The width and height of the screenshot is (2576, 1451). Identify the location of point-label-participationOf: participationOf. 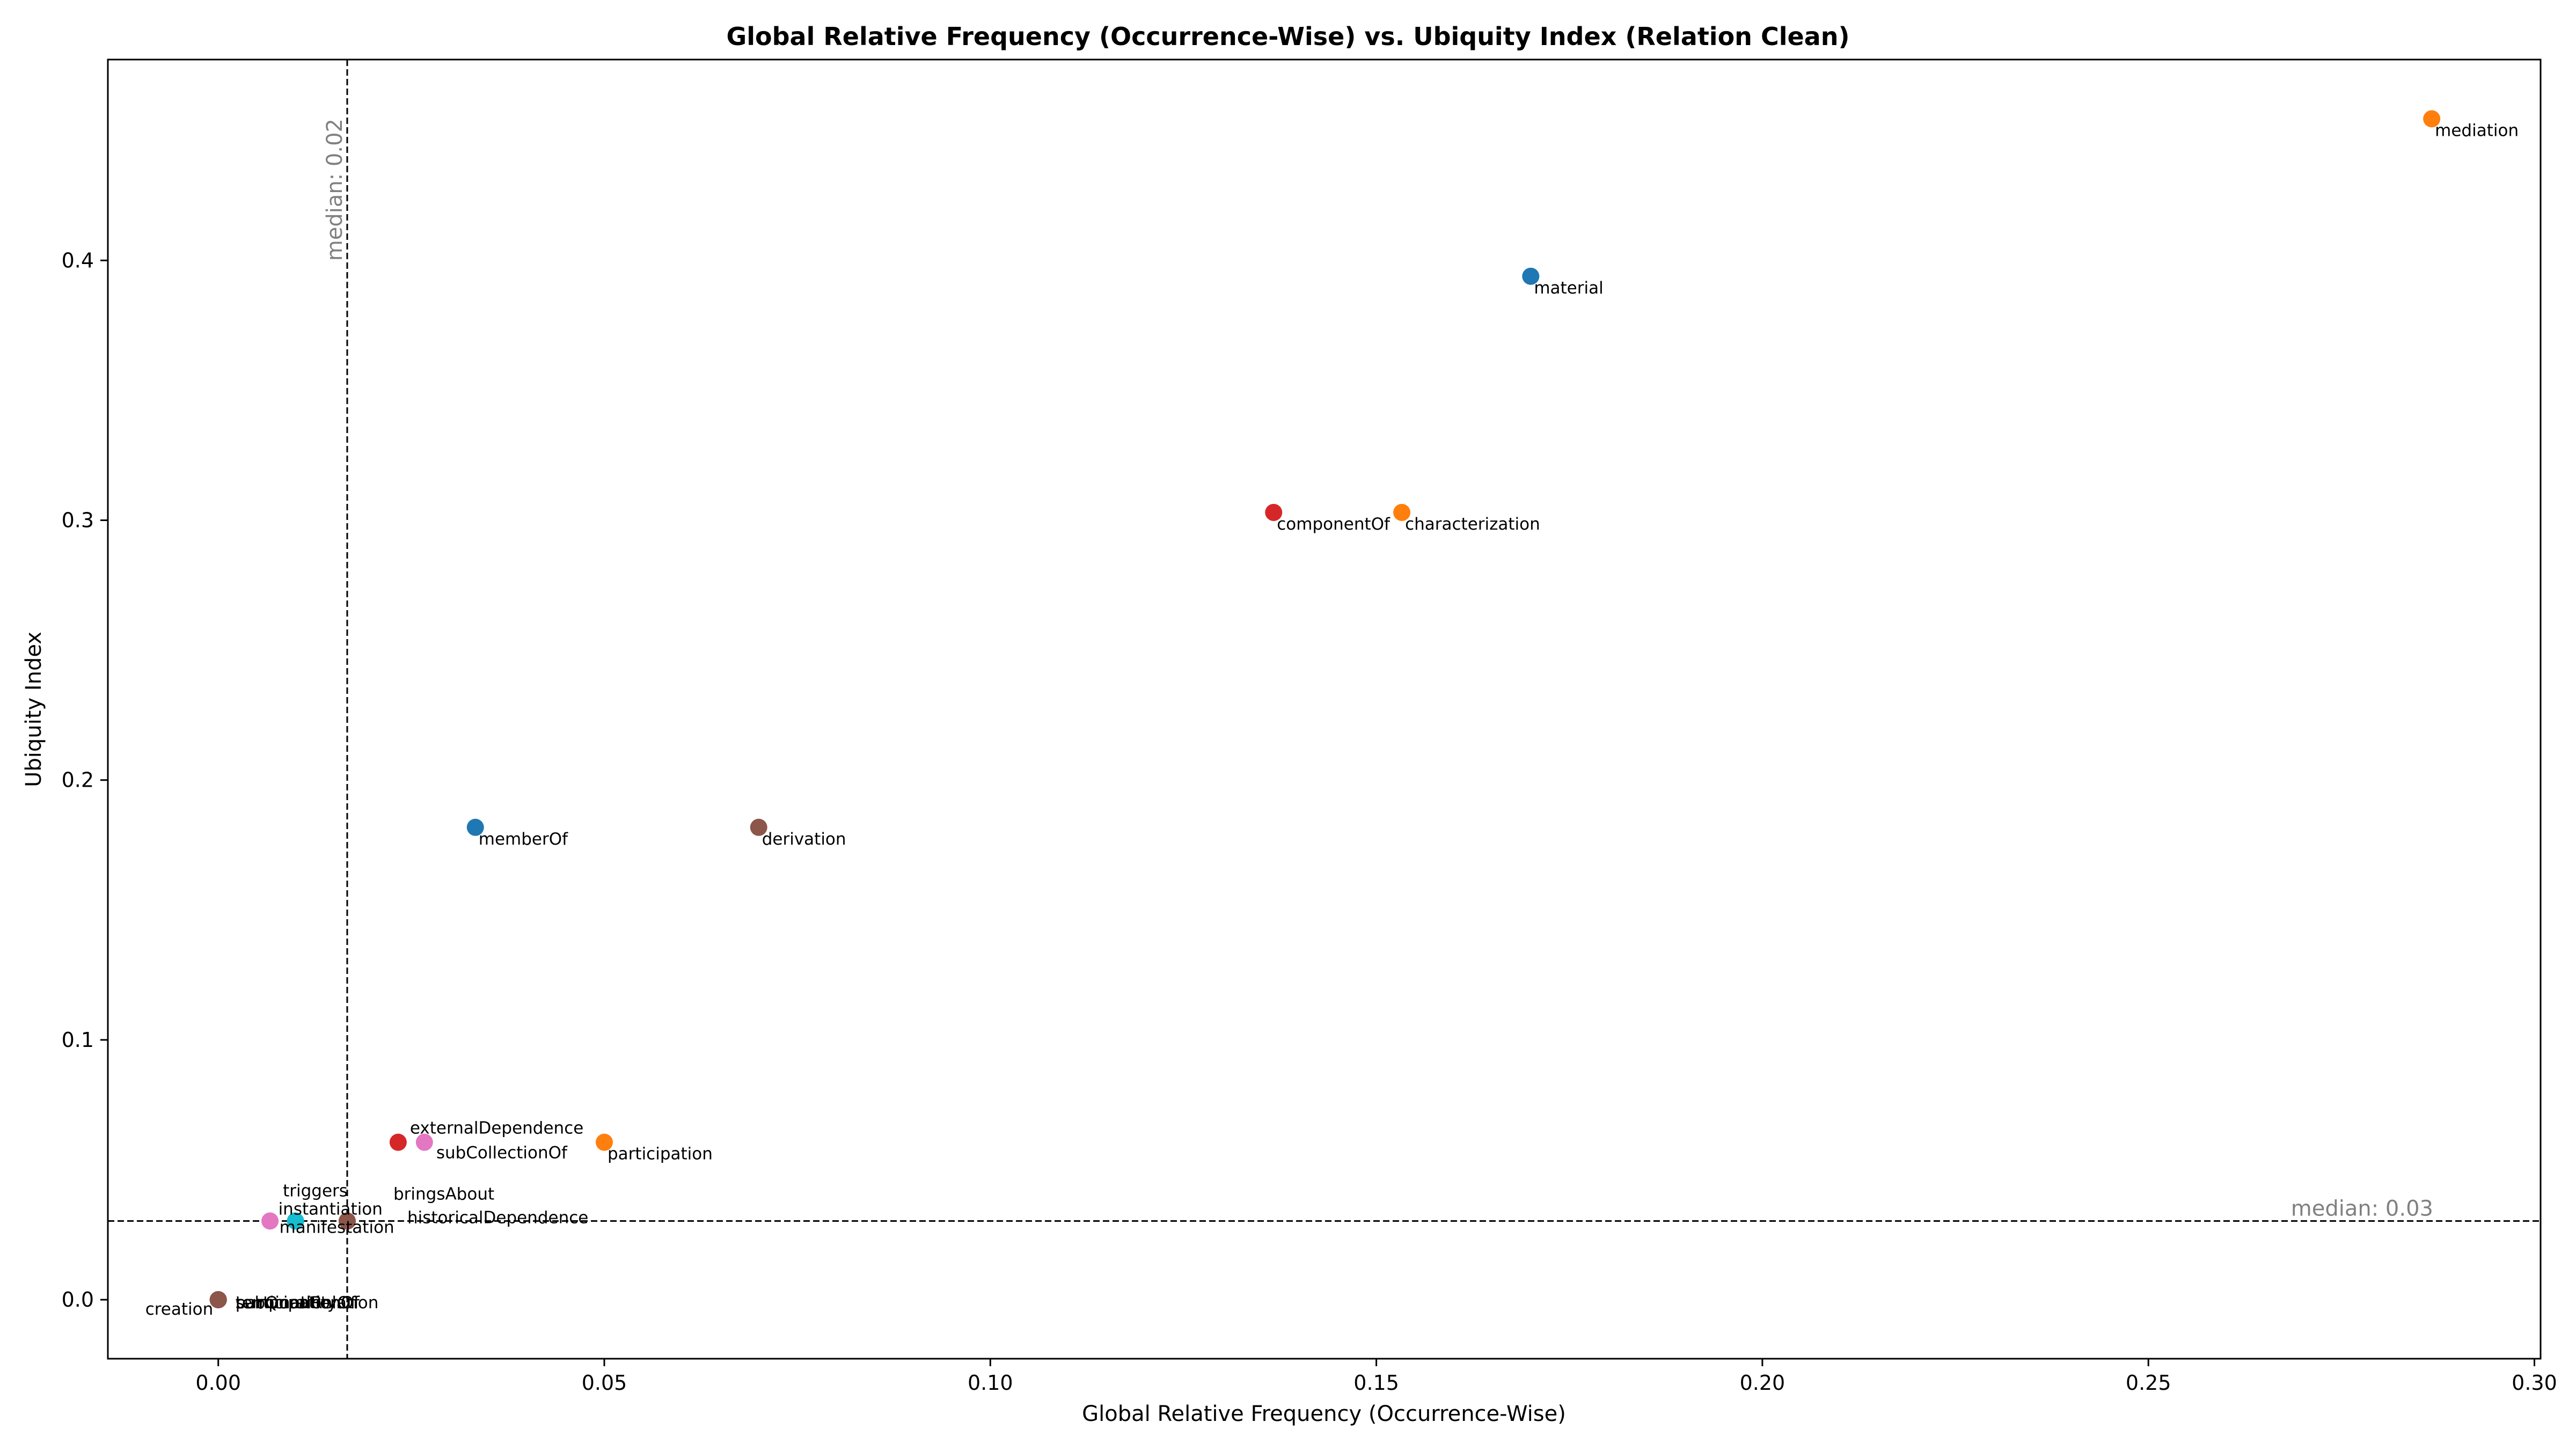
(298, 1303).